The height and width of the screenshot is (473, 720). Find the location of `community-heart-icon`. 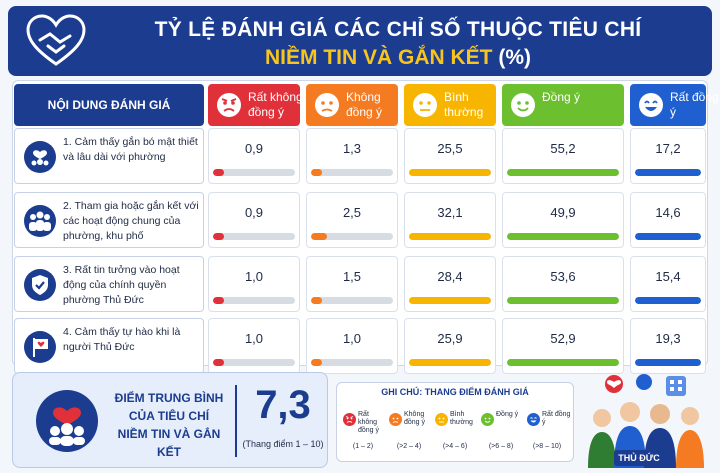

community-heart-icon is located at coordinates (67, 421).